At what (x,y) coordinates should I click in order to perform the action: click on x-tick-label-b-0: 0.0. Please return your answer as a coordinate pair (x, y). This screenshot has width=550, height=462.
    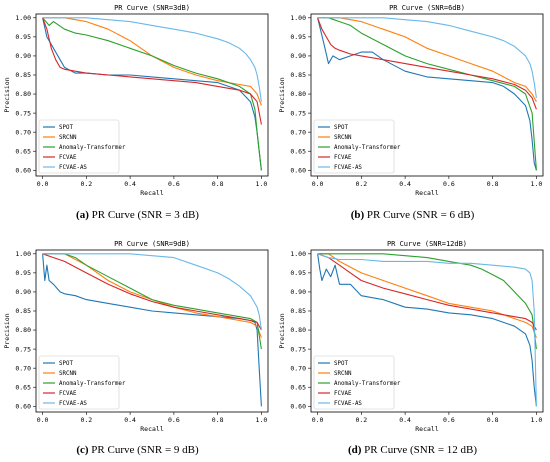
    Looking at the image, I should click on (318, 184).